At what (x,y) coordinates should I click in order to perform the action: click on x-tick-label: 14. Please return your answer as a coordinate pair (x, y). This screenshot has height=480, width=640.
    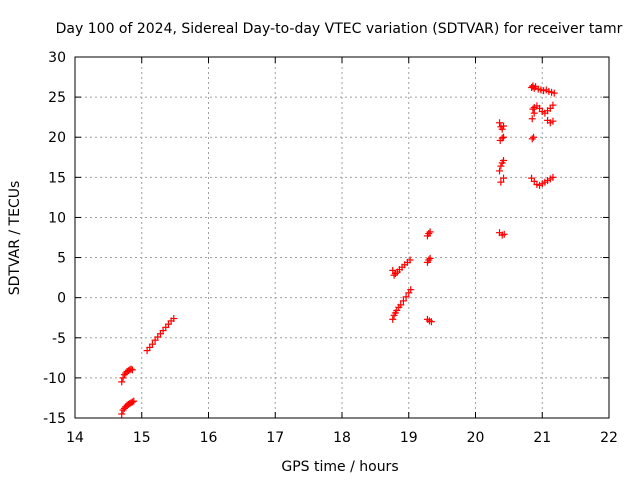
    Looking at the image, I should click on (75, 438).